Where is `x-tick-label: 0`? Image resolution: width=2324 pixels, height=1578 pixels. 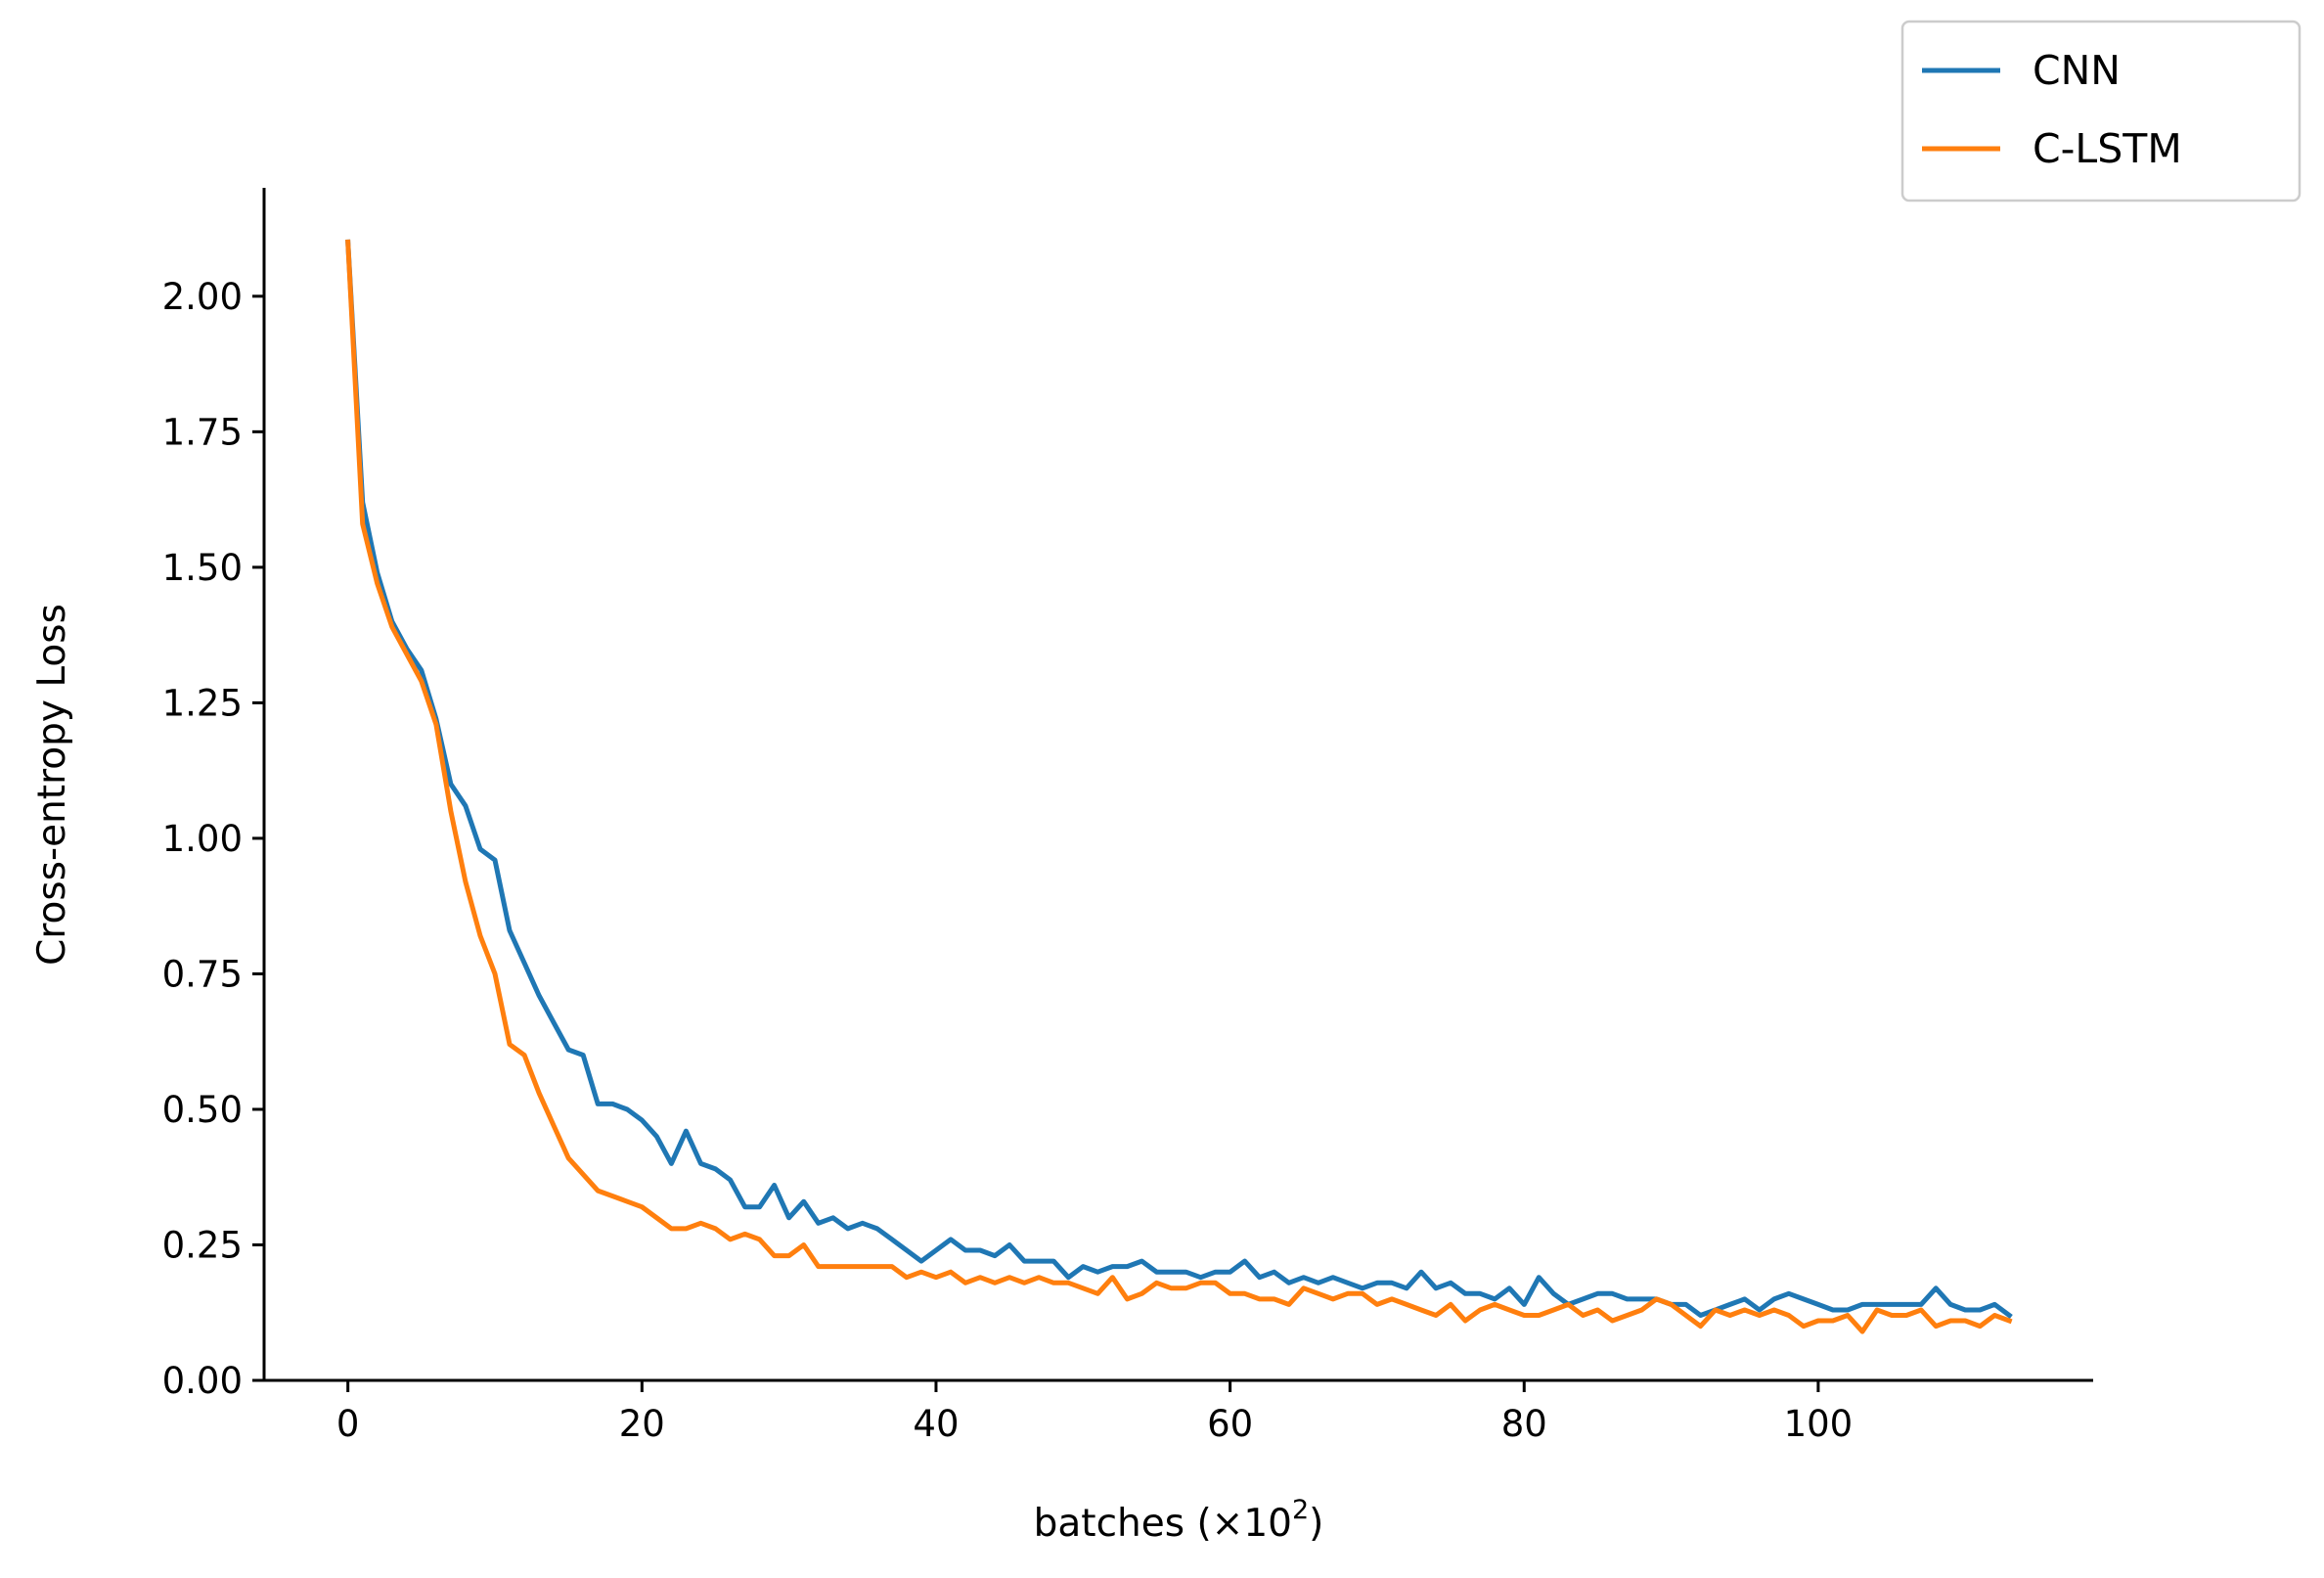
x-tick-label: 0 is located at coordinates (348, 1424).